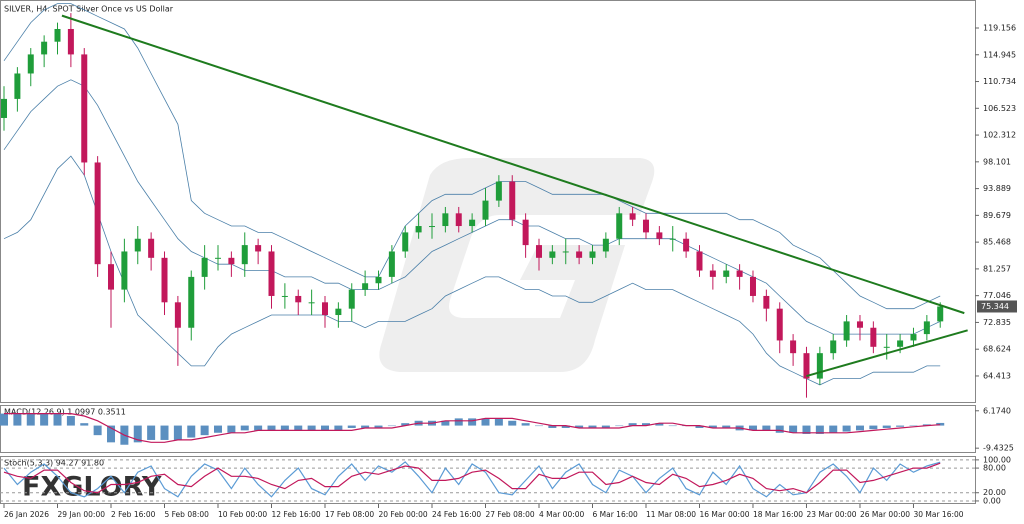 The height and width of the screenshot is (524, 1024). I want to click on x-tick-label: 11 Mar 08:00, so click(671, 514).